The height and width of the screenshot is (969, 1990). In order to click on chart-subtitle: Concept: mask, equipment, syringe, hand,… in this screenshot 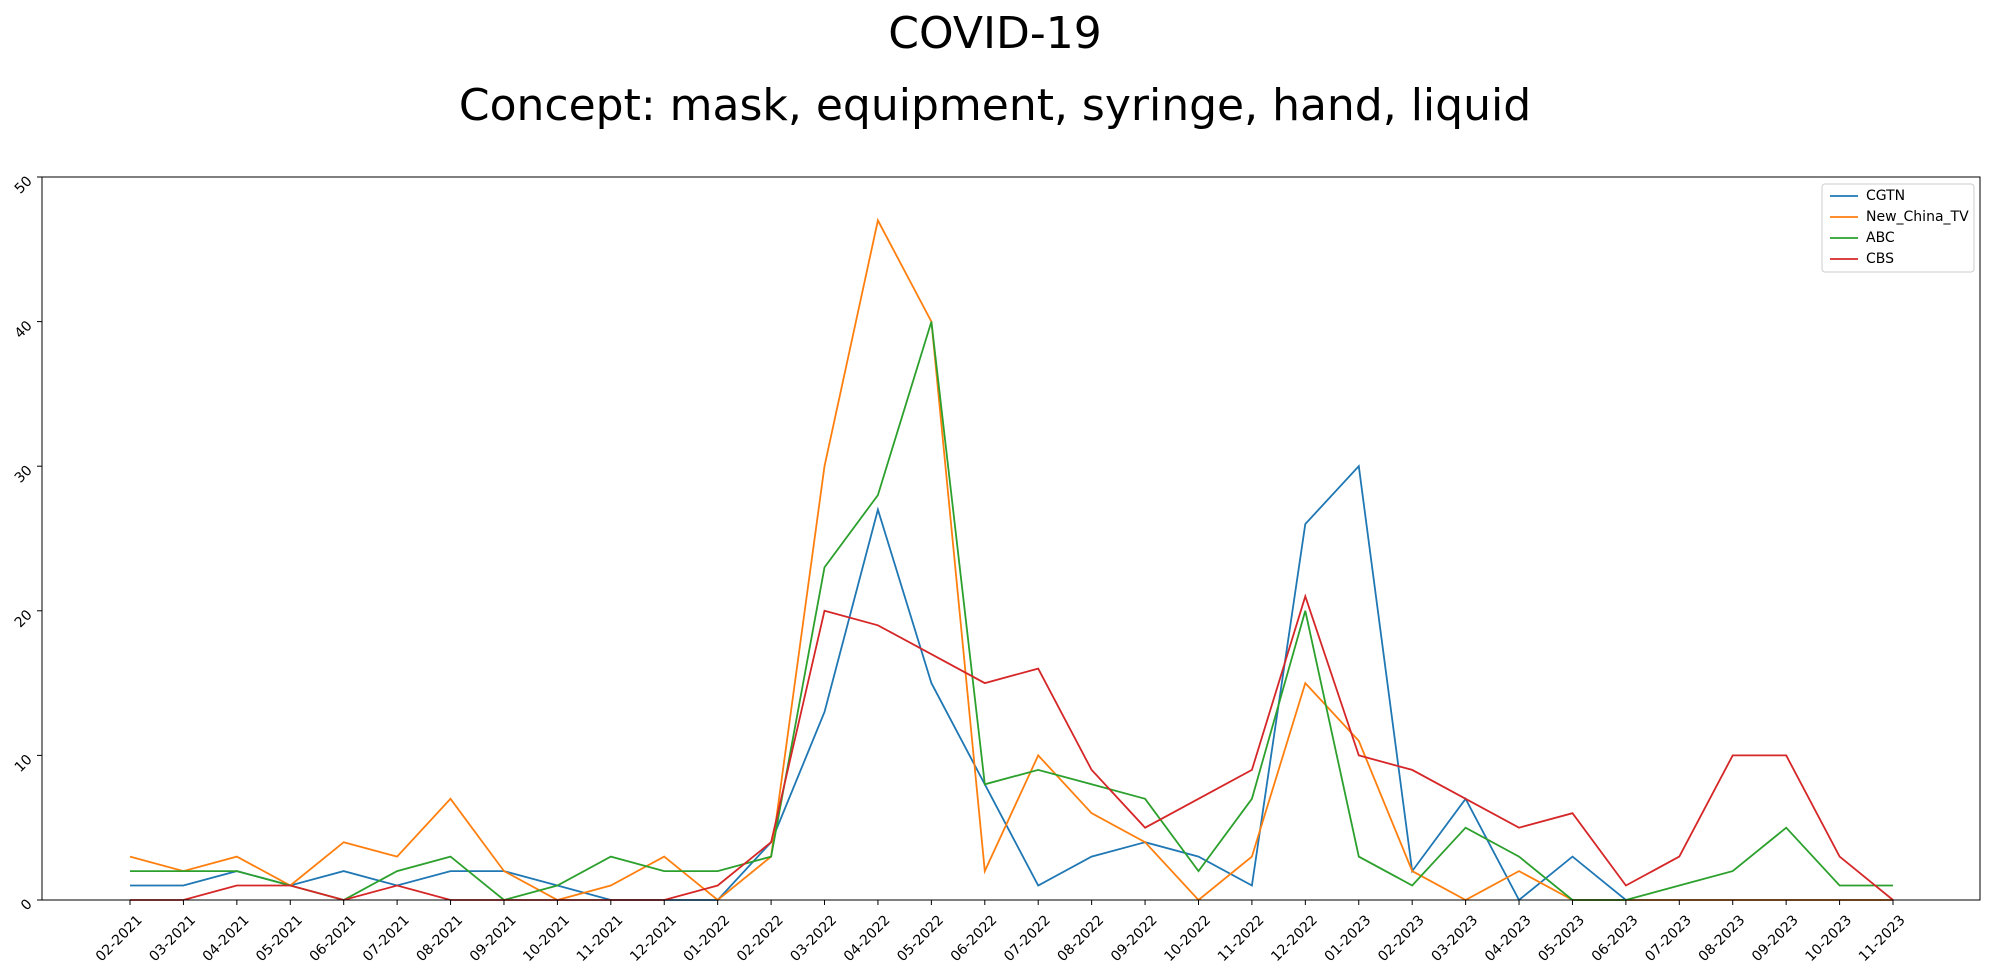, I will do `click(995, 105)`.